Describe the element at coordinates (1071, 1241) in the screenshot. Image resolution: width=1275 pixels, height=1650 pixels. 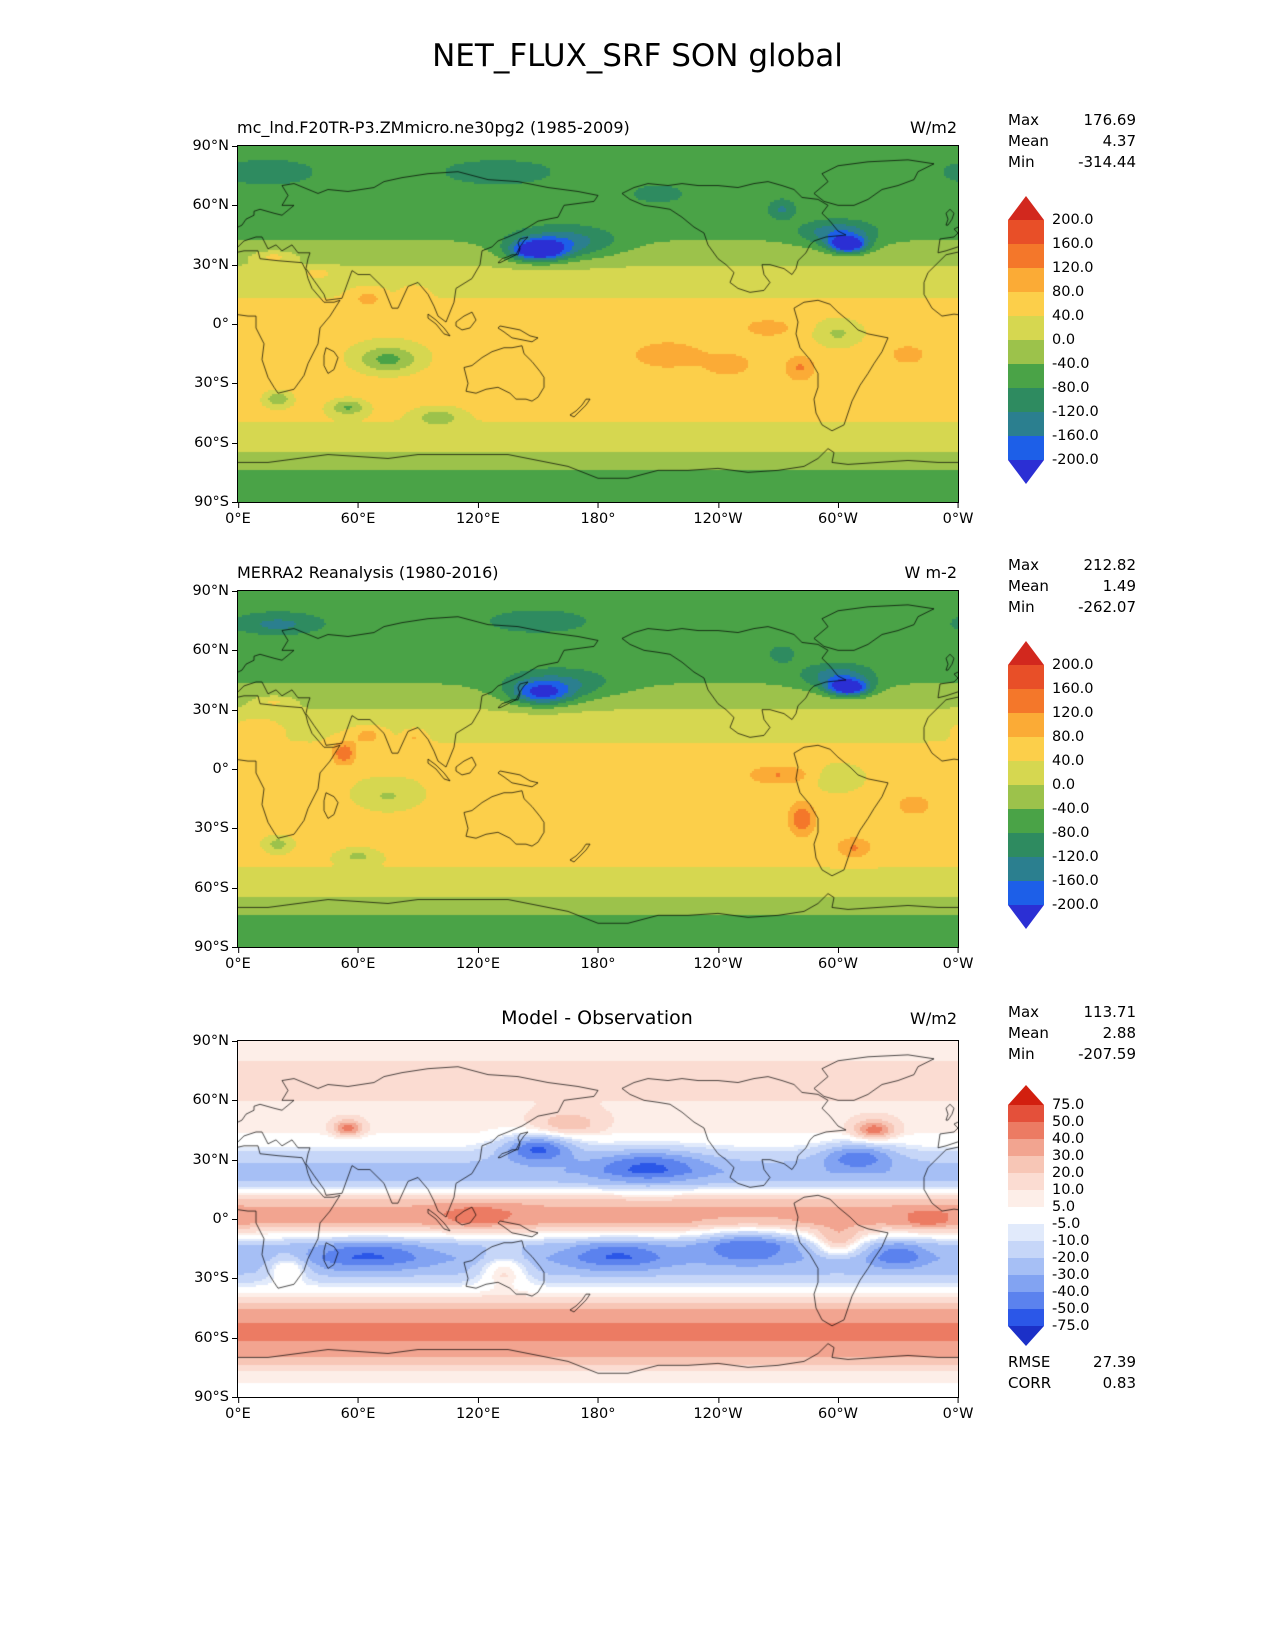
I see `colorbar-tick-label: -10.0` at that location.